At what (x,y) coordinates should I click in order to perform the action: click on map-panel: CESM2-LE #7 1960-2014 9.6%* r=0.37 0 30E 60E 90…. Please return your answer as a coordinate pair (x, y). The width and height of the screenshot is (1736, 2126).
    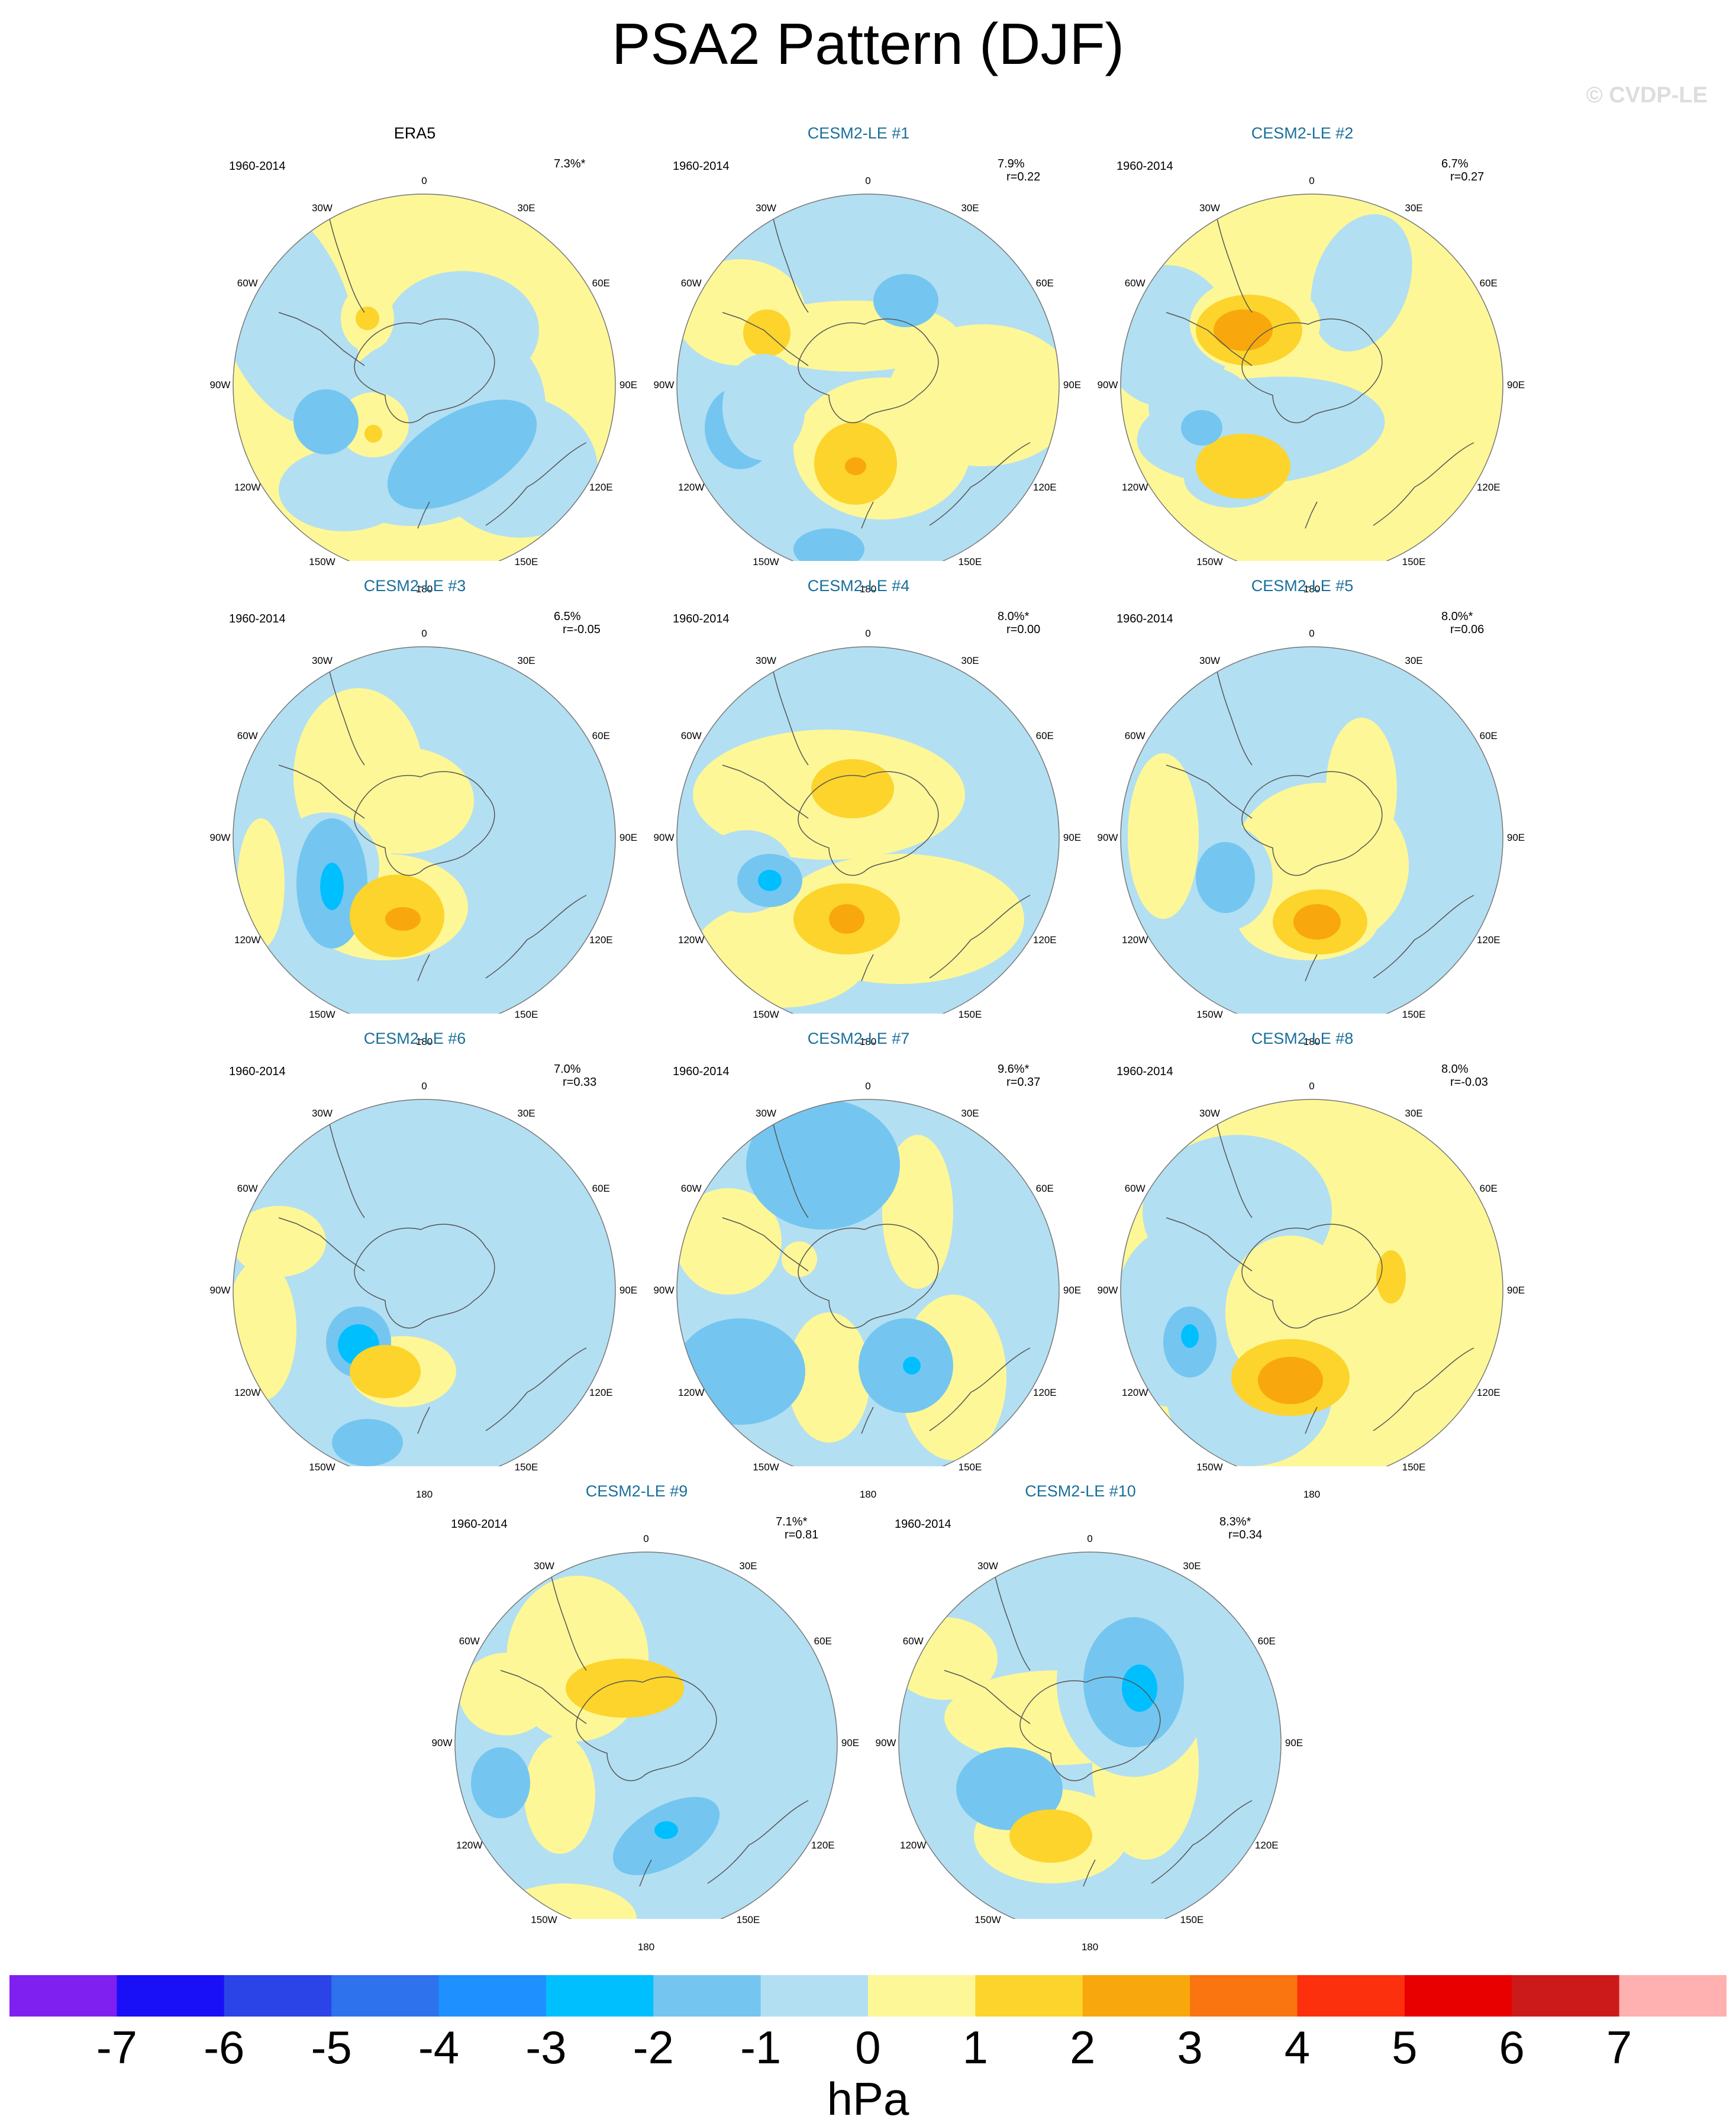
    Looking at the image, I should click on (866, 1264).